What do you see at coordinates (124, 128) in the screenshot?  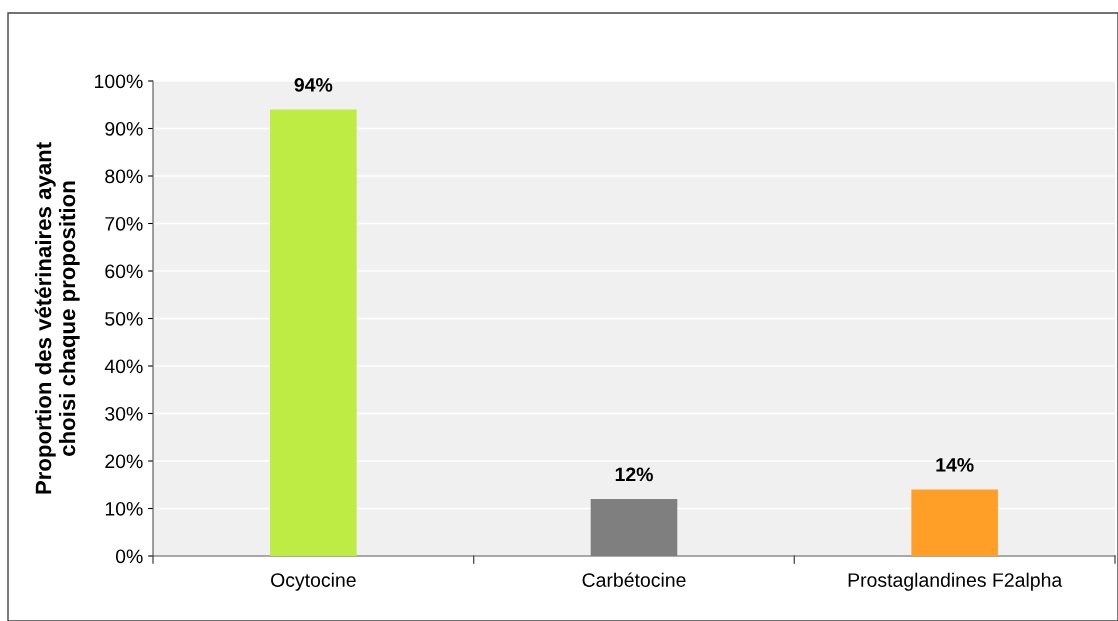 I see `y-tick-label: 90%` at bounding box center [124, 128].